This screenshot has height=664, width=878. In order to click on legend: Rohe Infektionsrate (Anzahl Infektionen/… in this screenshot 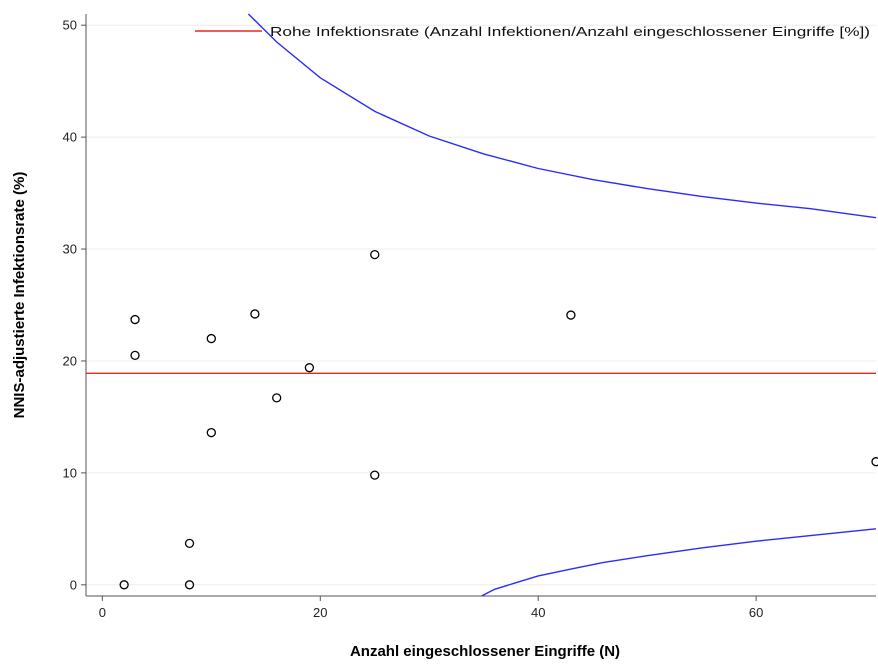, I will do `click(532, 31)`.